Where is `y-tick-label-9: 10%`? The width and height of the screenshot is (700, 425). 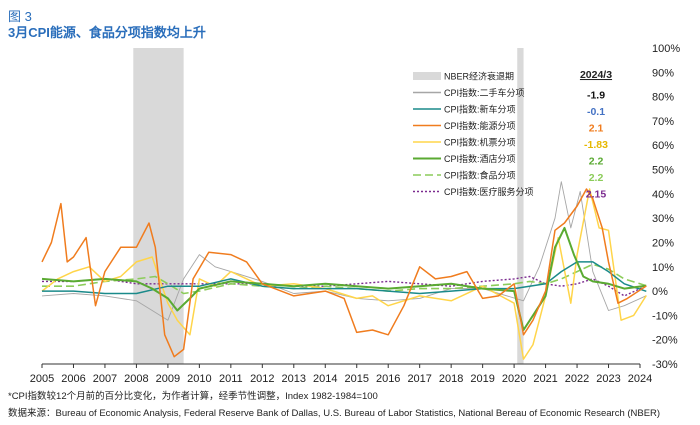
y-tick-label-9: 10% is located at coordinates (663, 268).